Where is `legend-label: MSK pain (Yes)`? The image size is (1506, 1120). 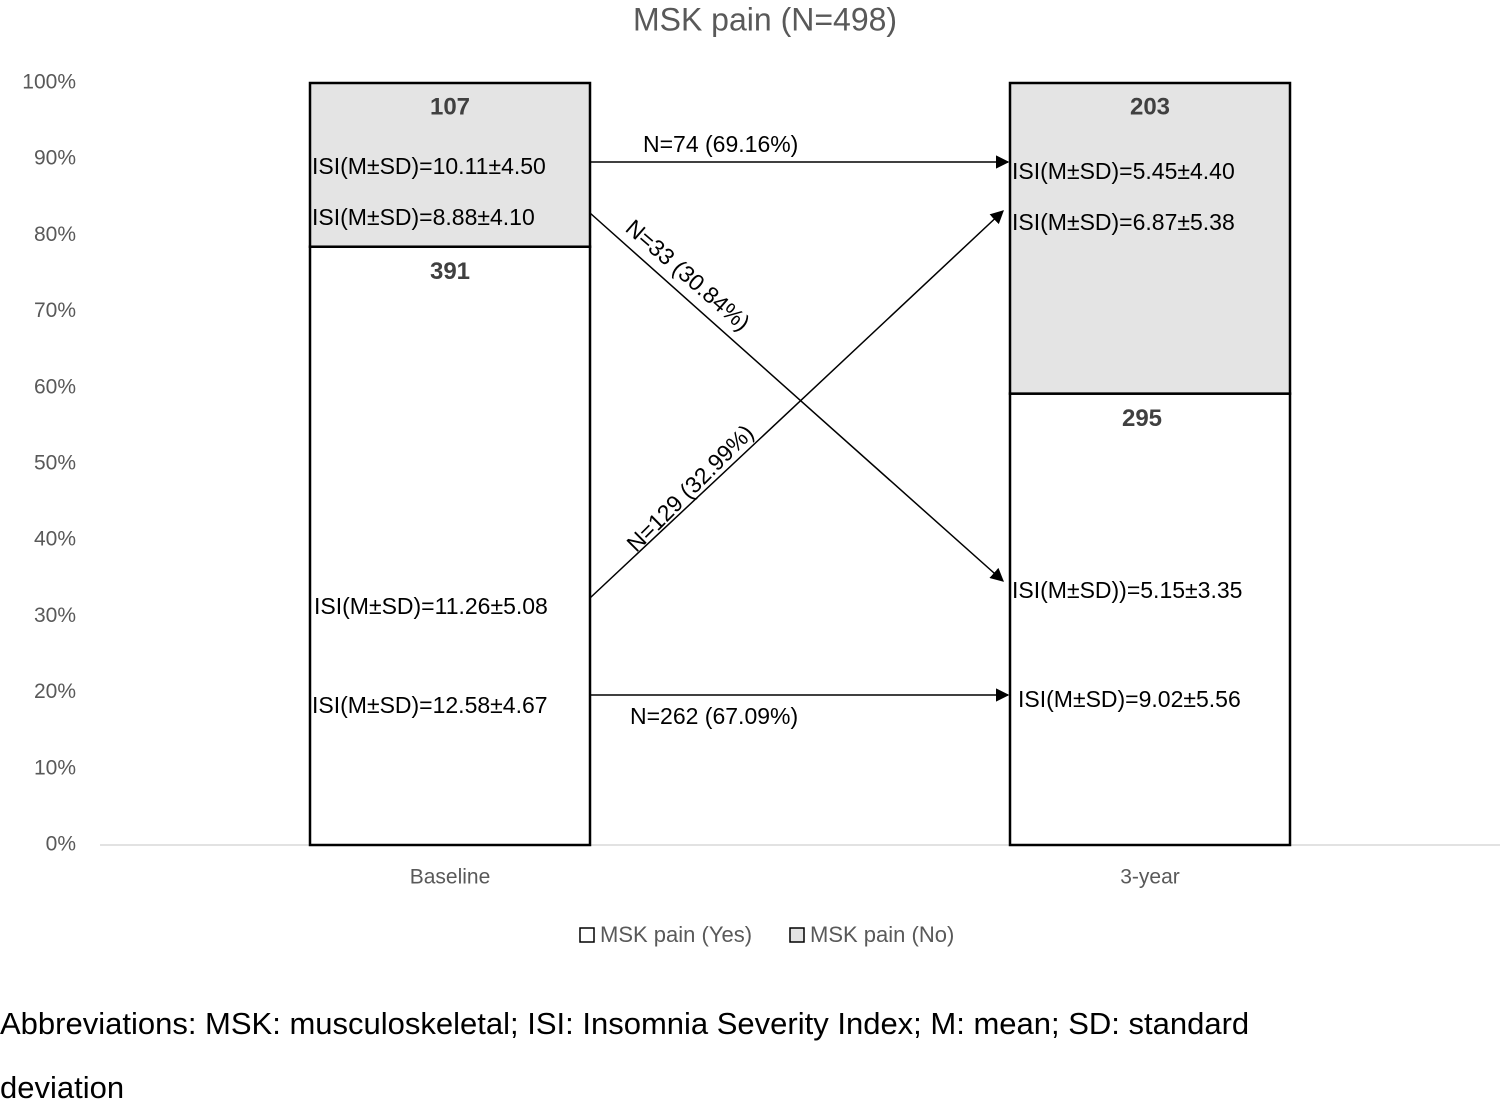 legend-label: MSK pain (Yes) is located at coordinates (676, 934).